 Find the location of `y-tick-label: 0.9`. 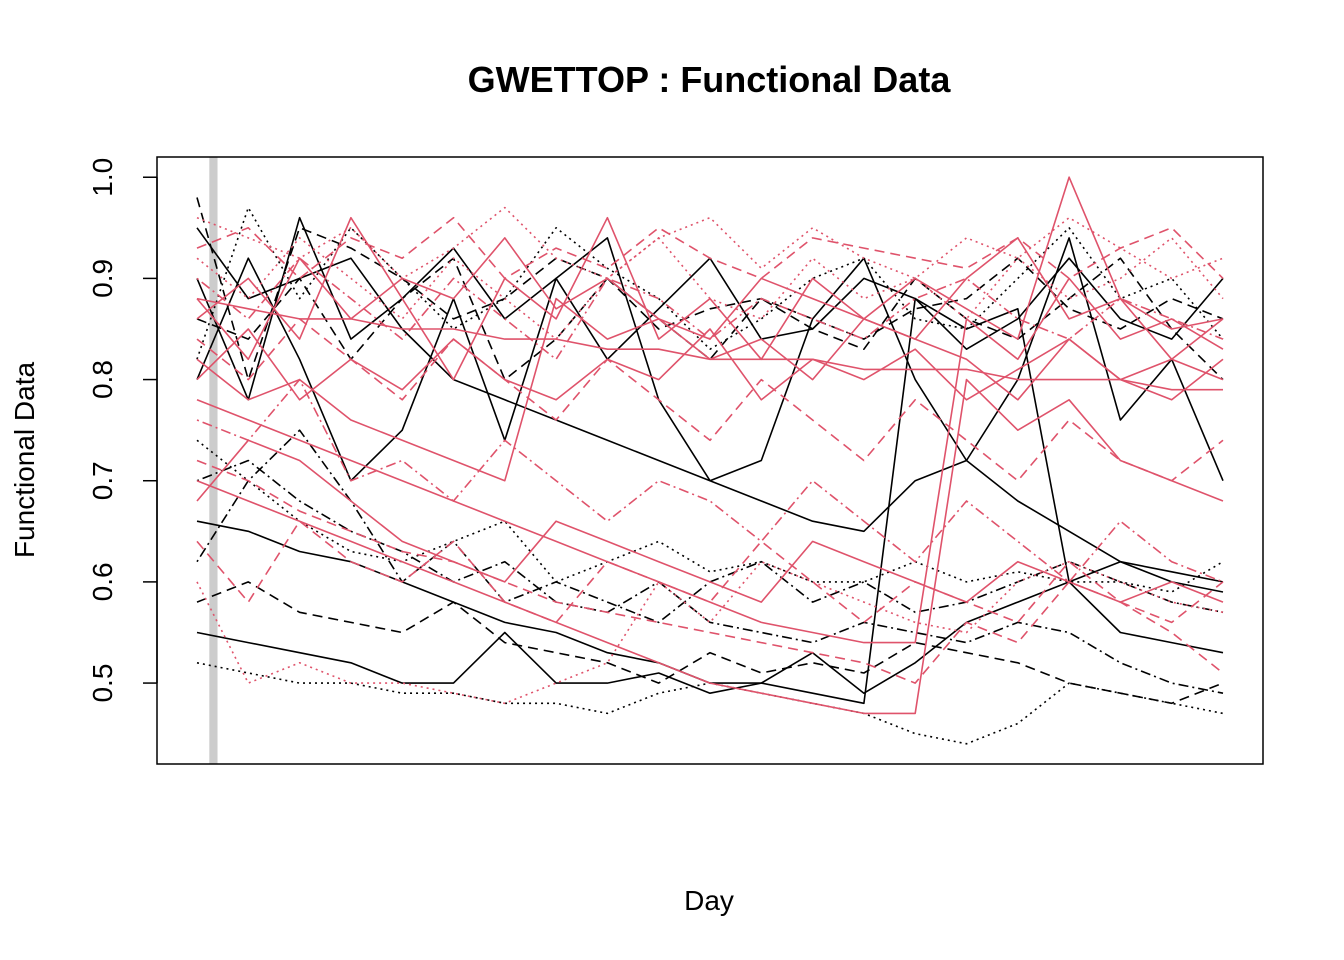

y-tick-label: 0.9 is located at coordinates (102, 278).